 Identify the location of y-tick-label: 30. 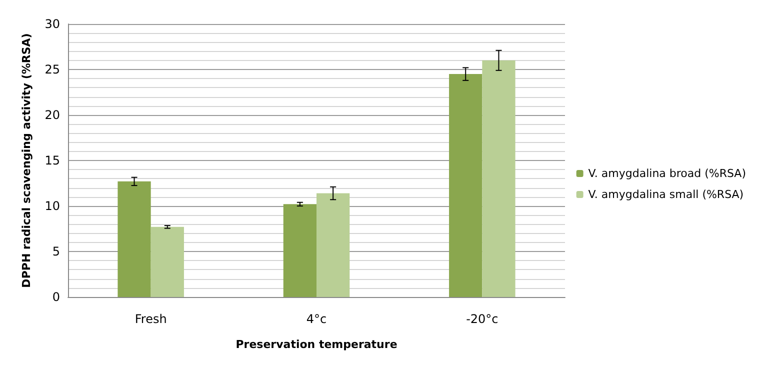
(52, 24).